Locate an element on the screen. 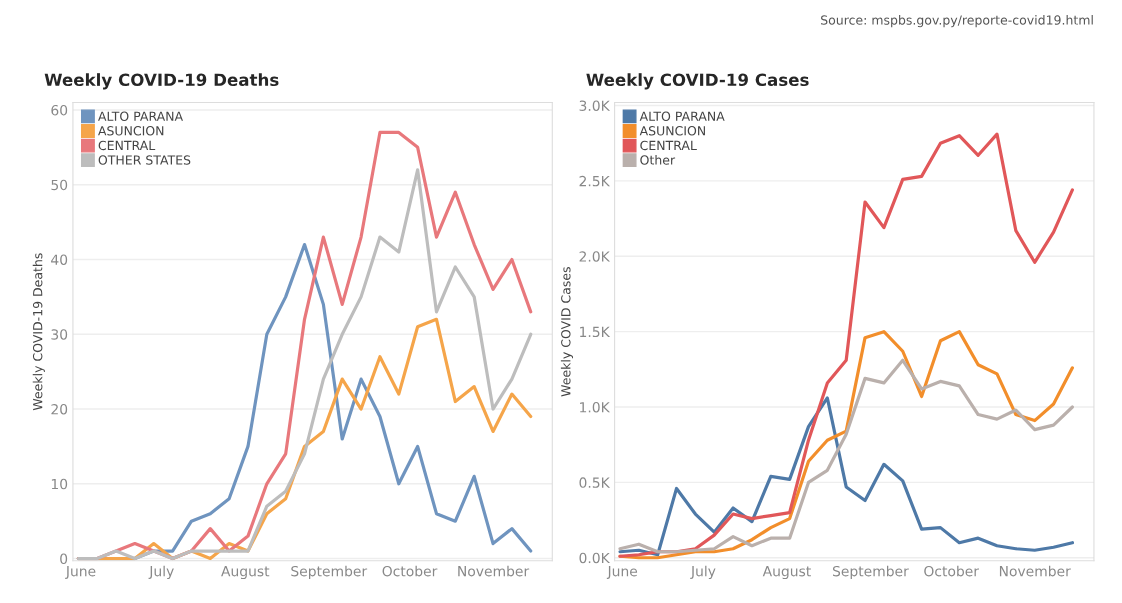 This screenshot has width=1122, height=603. y-tick-label: 40 is located at coordinates (59, 259).